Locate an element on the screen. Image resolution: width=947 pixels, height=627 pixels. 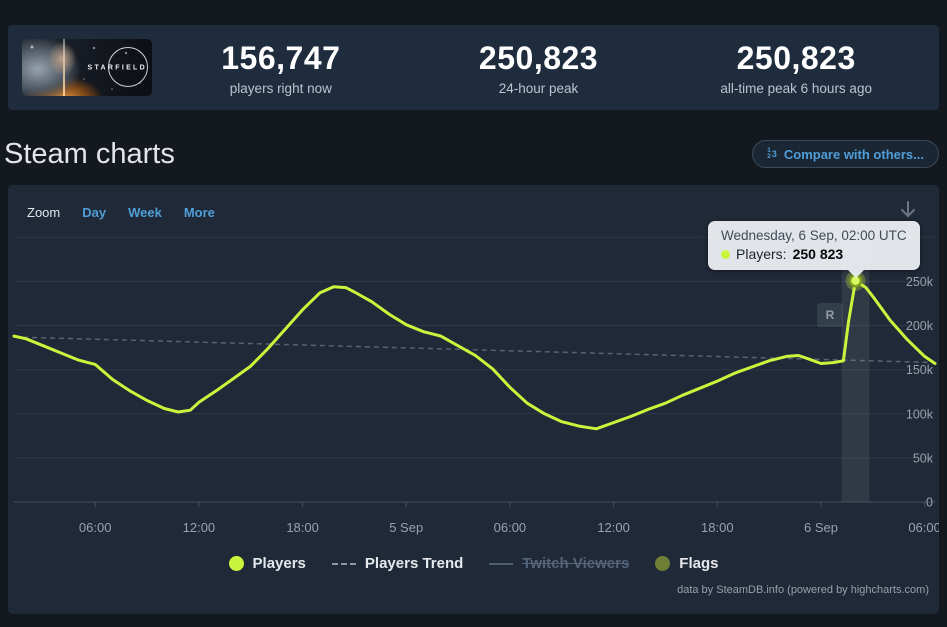
game-title: STARFIELD is located at coordinates (117, 67).